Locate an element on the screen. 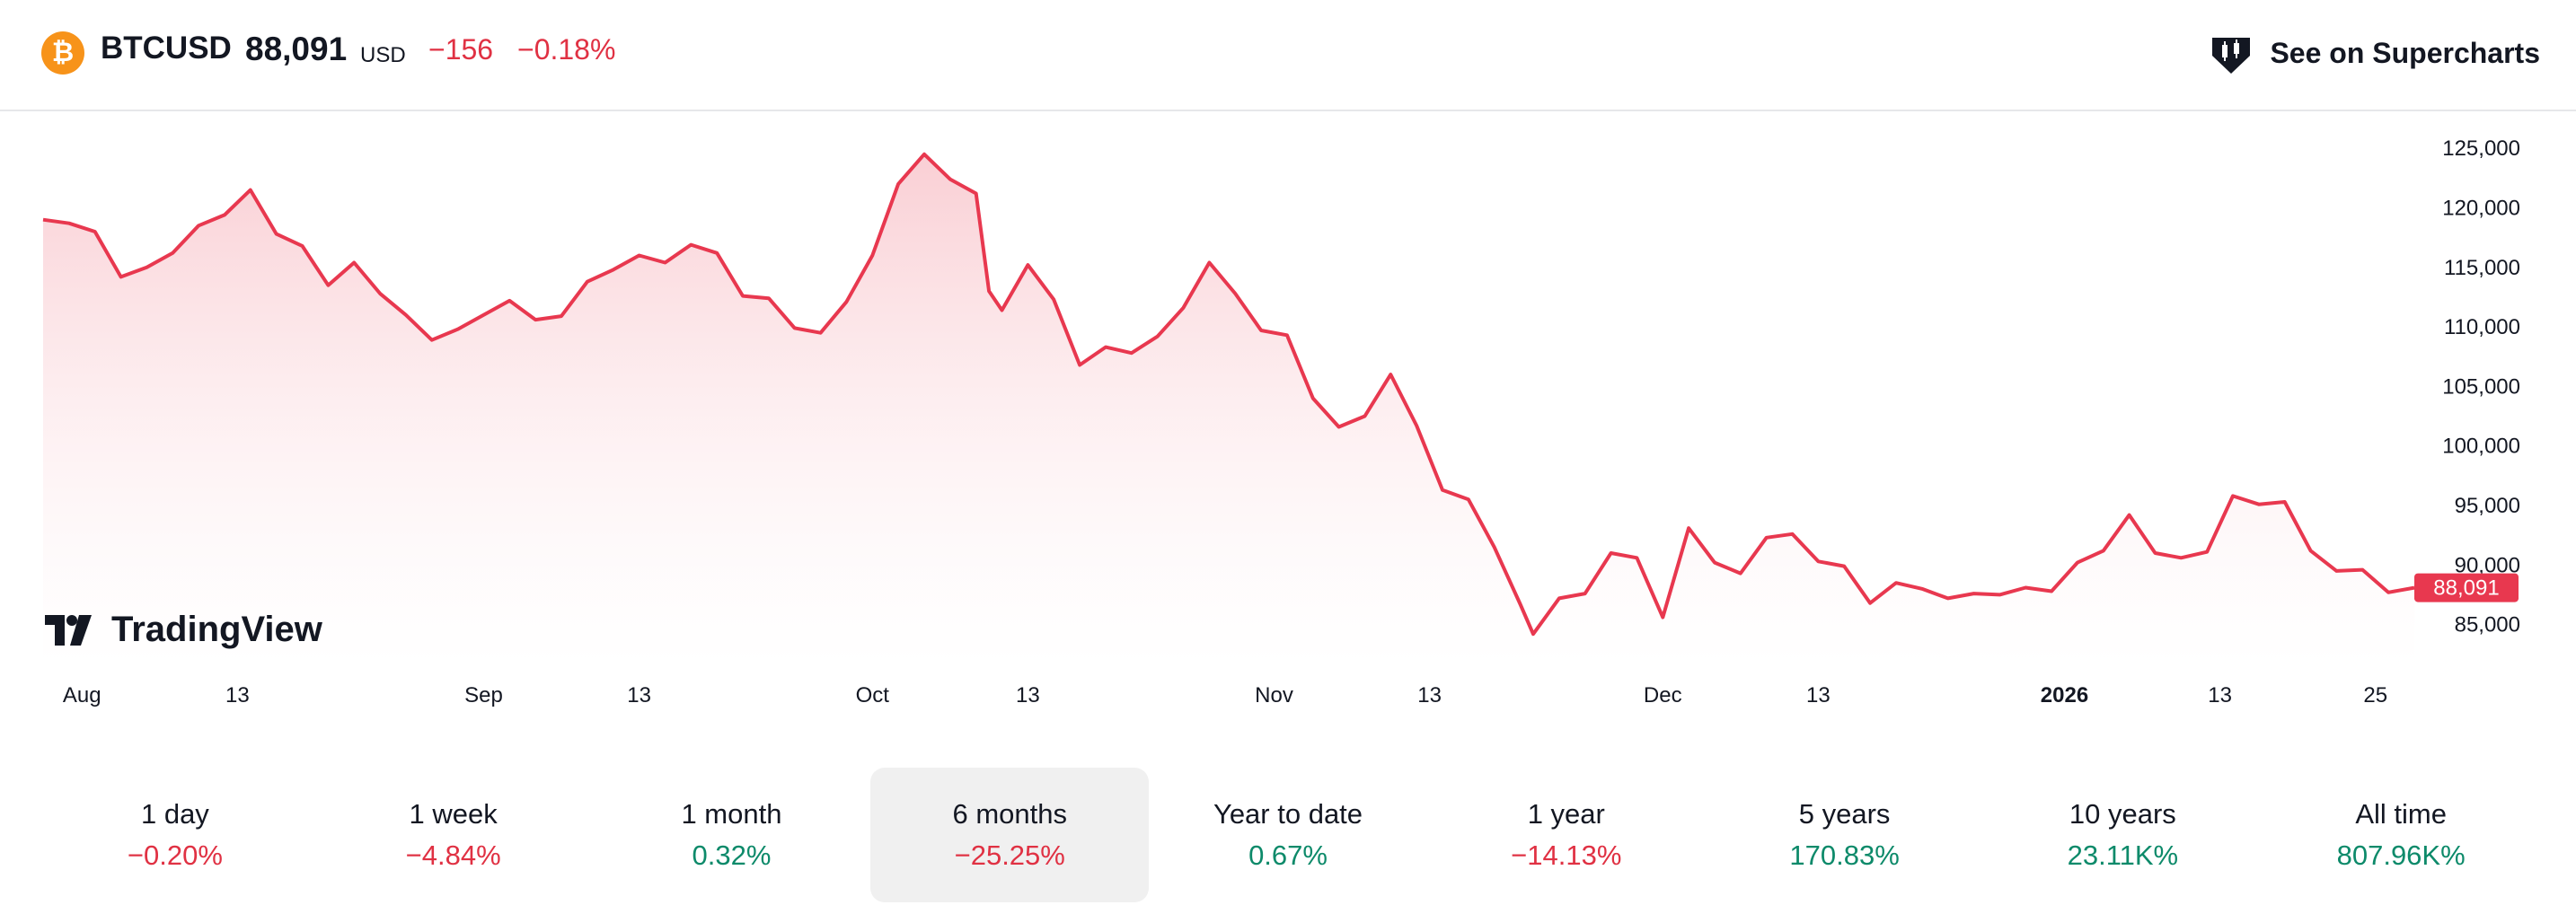 The height and width of the screenshot is (914, 2576). period-tab-6-months: 6 months −25.25% is located at coordinates (1010, 835).